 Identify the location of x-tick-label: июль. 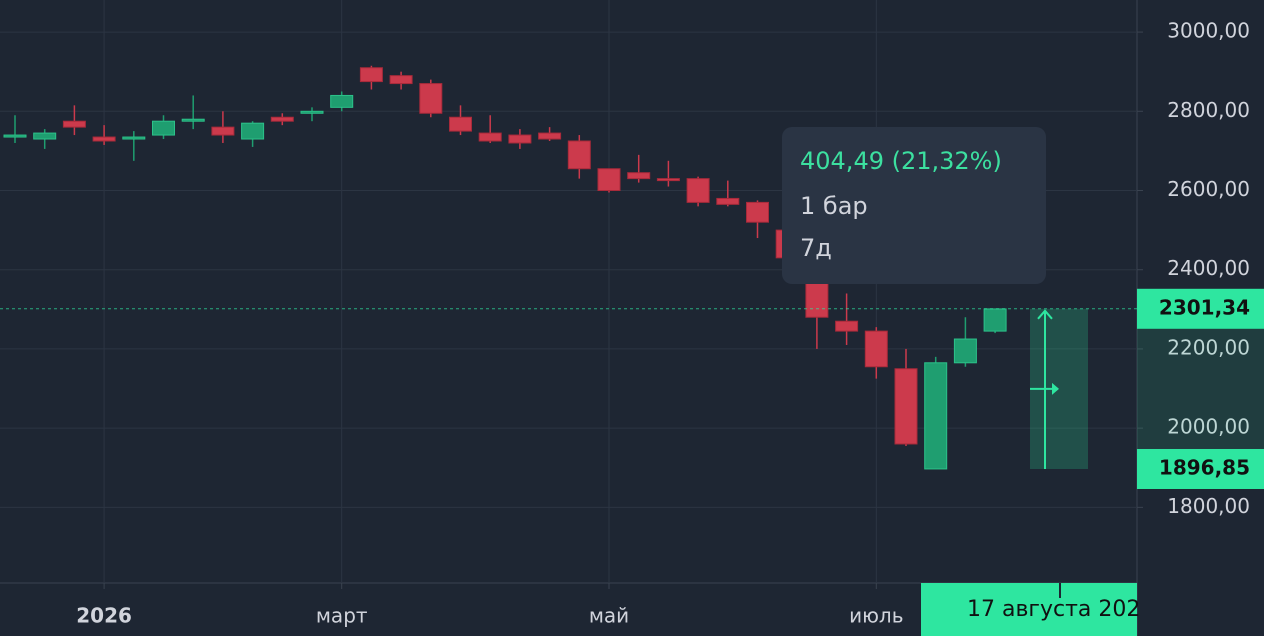
(876, 616).